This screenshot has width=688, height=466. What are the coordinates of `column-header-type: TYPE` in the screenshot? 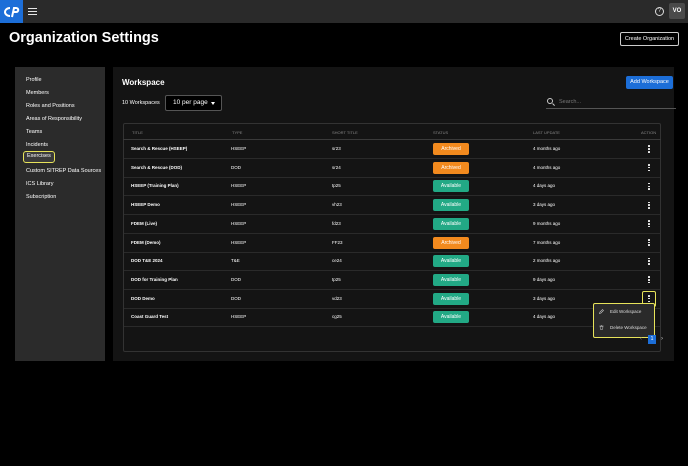 It's located at (237, 132).